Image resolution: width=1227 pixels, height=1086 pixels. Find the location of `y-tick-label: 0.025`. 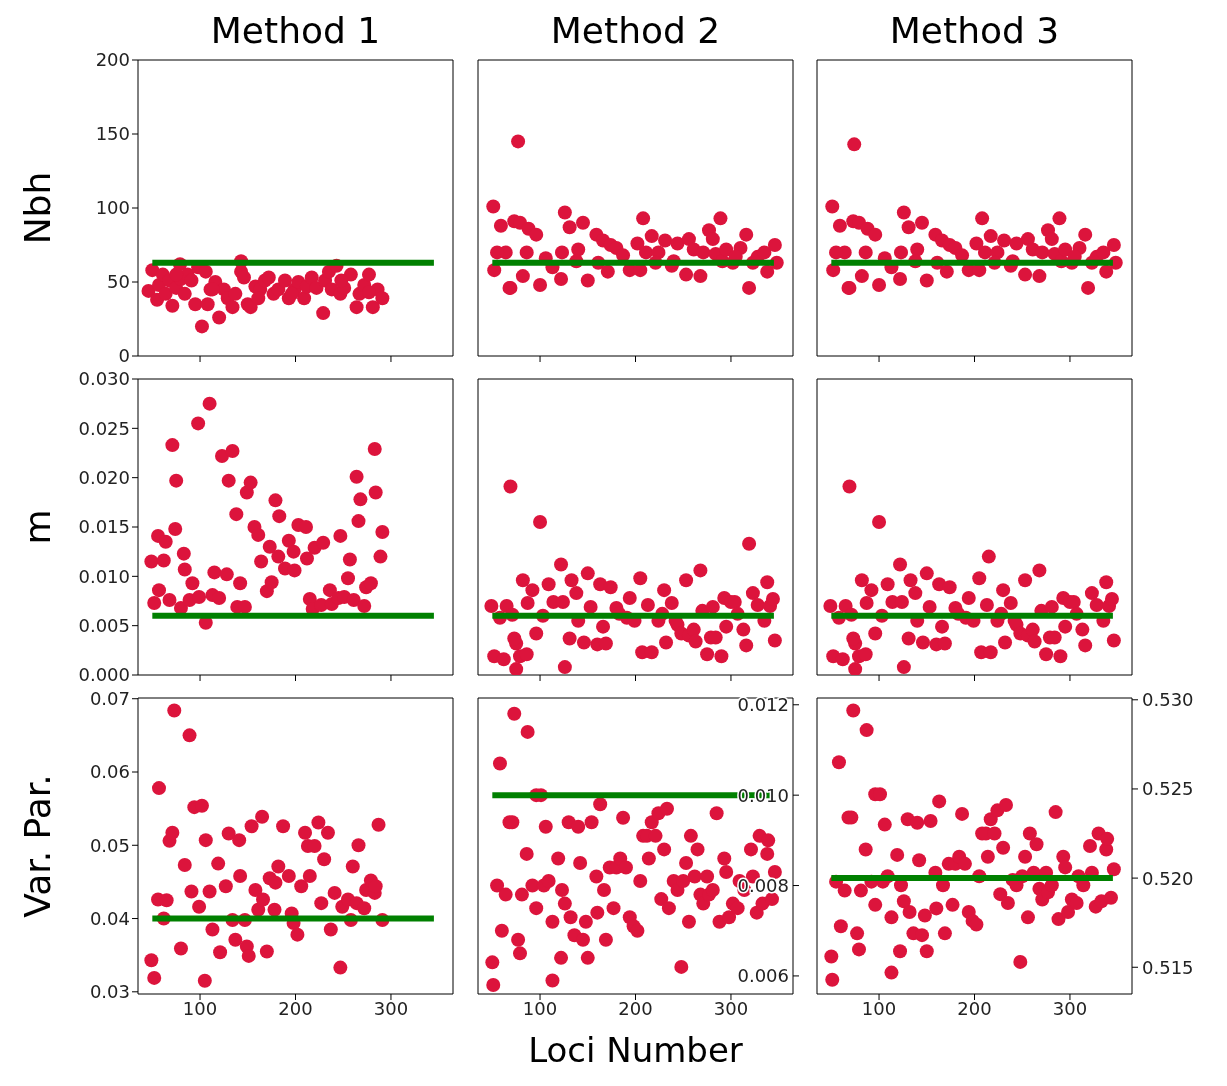

y-tick-label: 0.025 is located at coordinates (104, 428).